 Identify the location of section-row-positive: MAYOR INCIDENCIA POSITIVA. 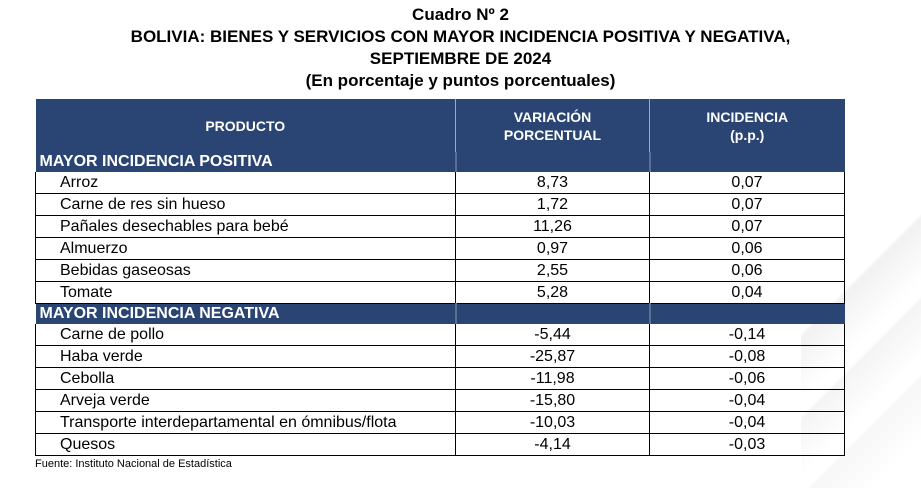
(440, 162).